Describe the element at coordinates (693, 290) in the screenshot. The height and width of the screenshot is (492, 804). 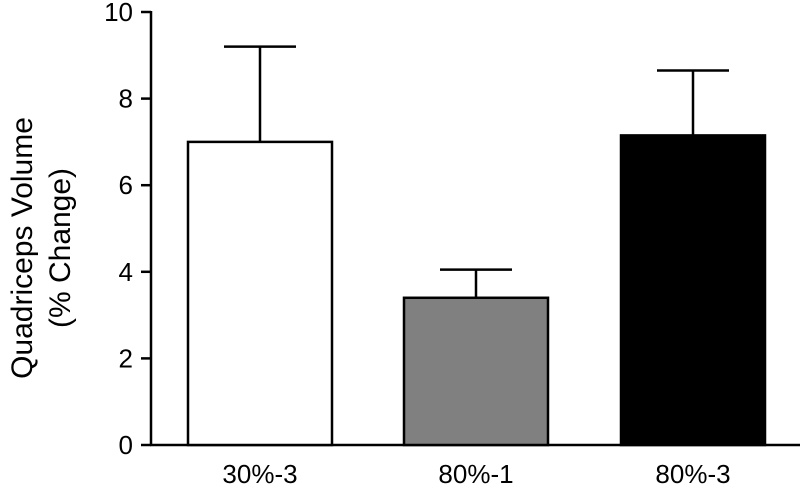
I see `bar-80%-3` at that location.